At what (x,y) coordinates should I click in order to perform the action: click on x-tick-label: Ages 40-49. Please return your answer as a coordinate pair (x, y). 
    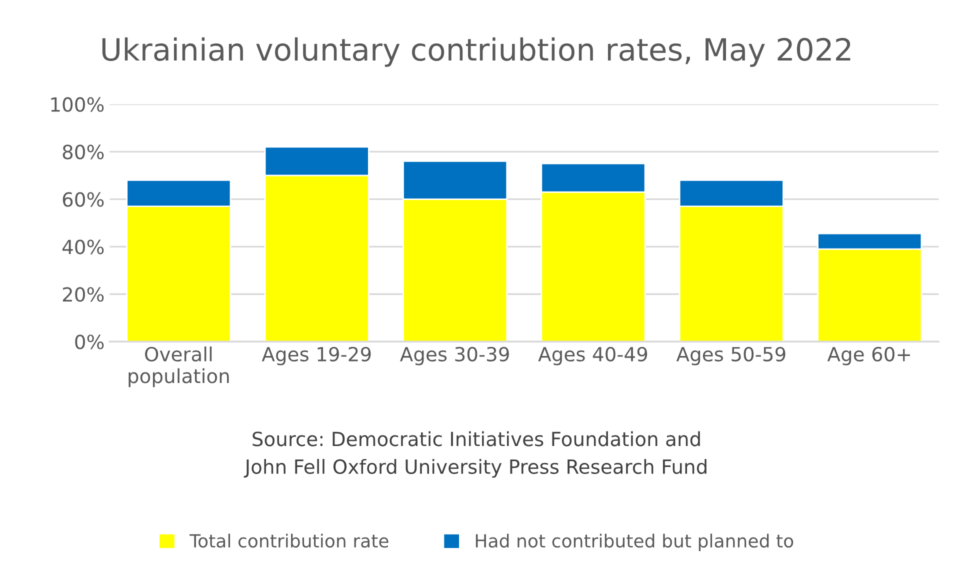
    Looking at the image, I should click on (593, 356).